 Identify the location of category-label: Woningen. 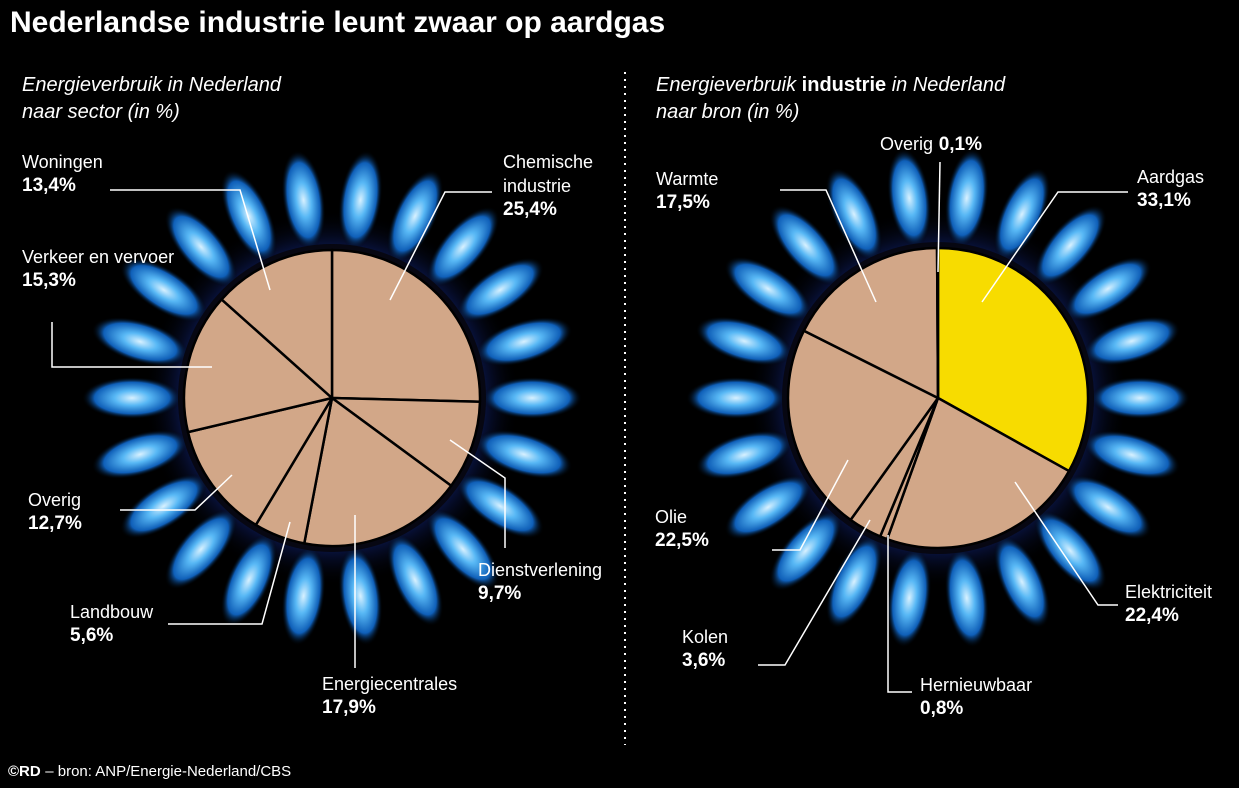
(62, 162).